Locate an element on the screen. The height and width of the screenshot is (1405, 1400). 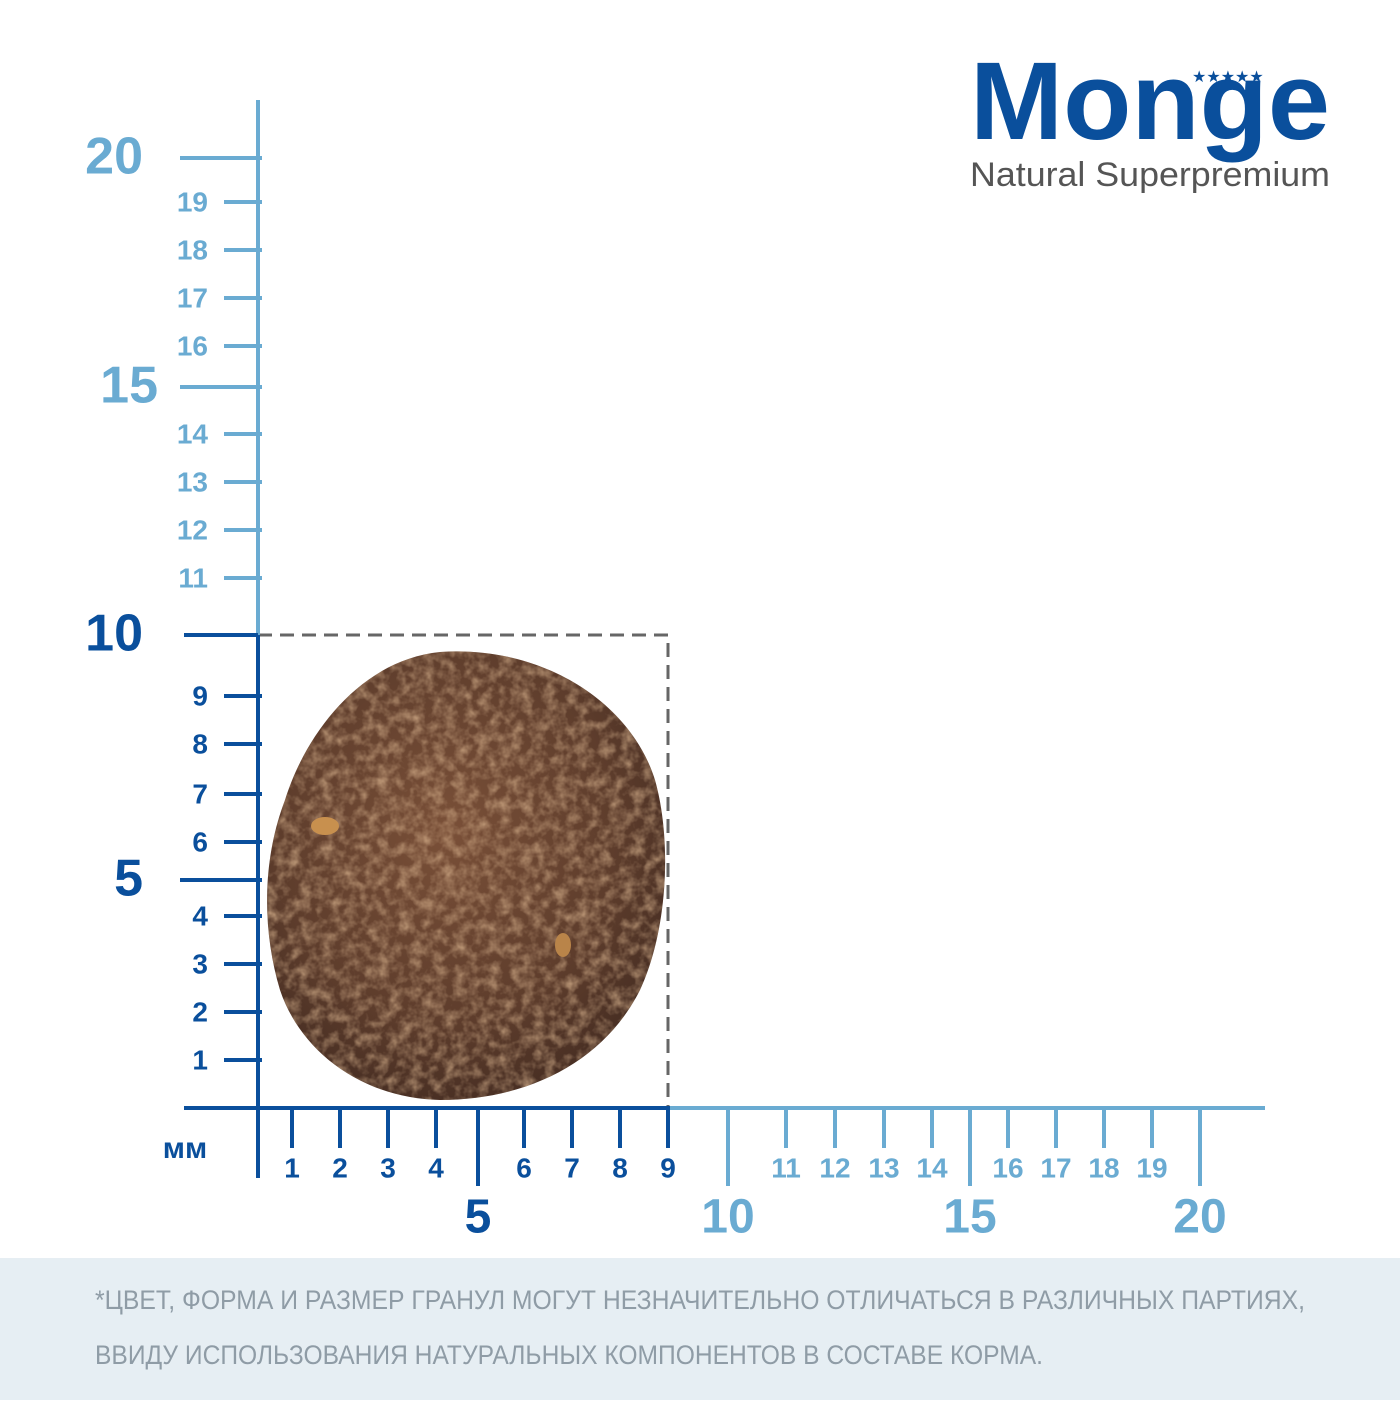
size-box is located at coordinates (464, 870).